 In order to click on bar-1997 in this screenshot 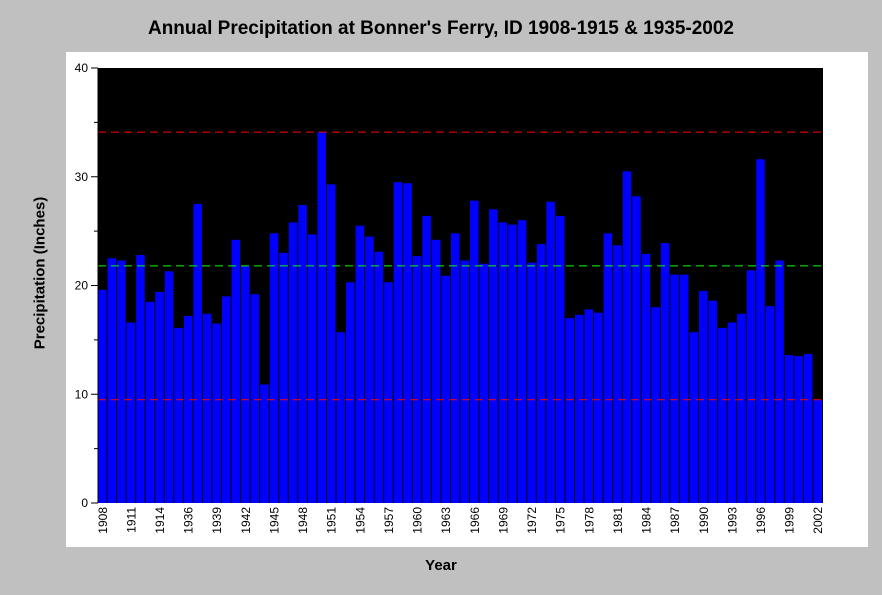, I will do `click(770, 404)`.